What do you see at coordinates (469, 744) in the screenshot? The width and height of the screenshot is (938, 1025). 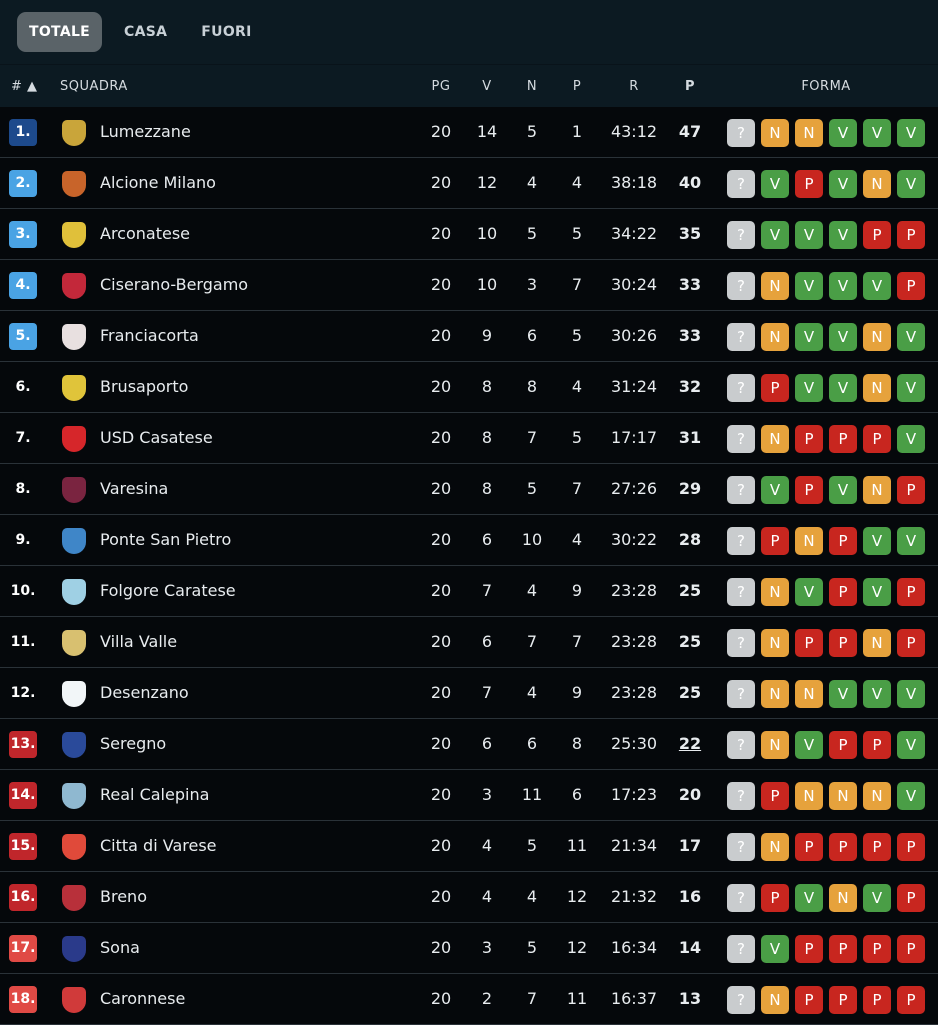 I see `table-row: 13. Seregno 20 6 6 8 25:30 22? N V P P V` at bounding box center [469, 744].